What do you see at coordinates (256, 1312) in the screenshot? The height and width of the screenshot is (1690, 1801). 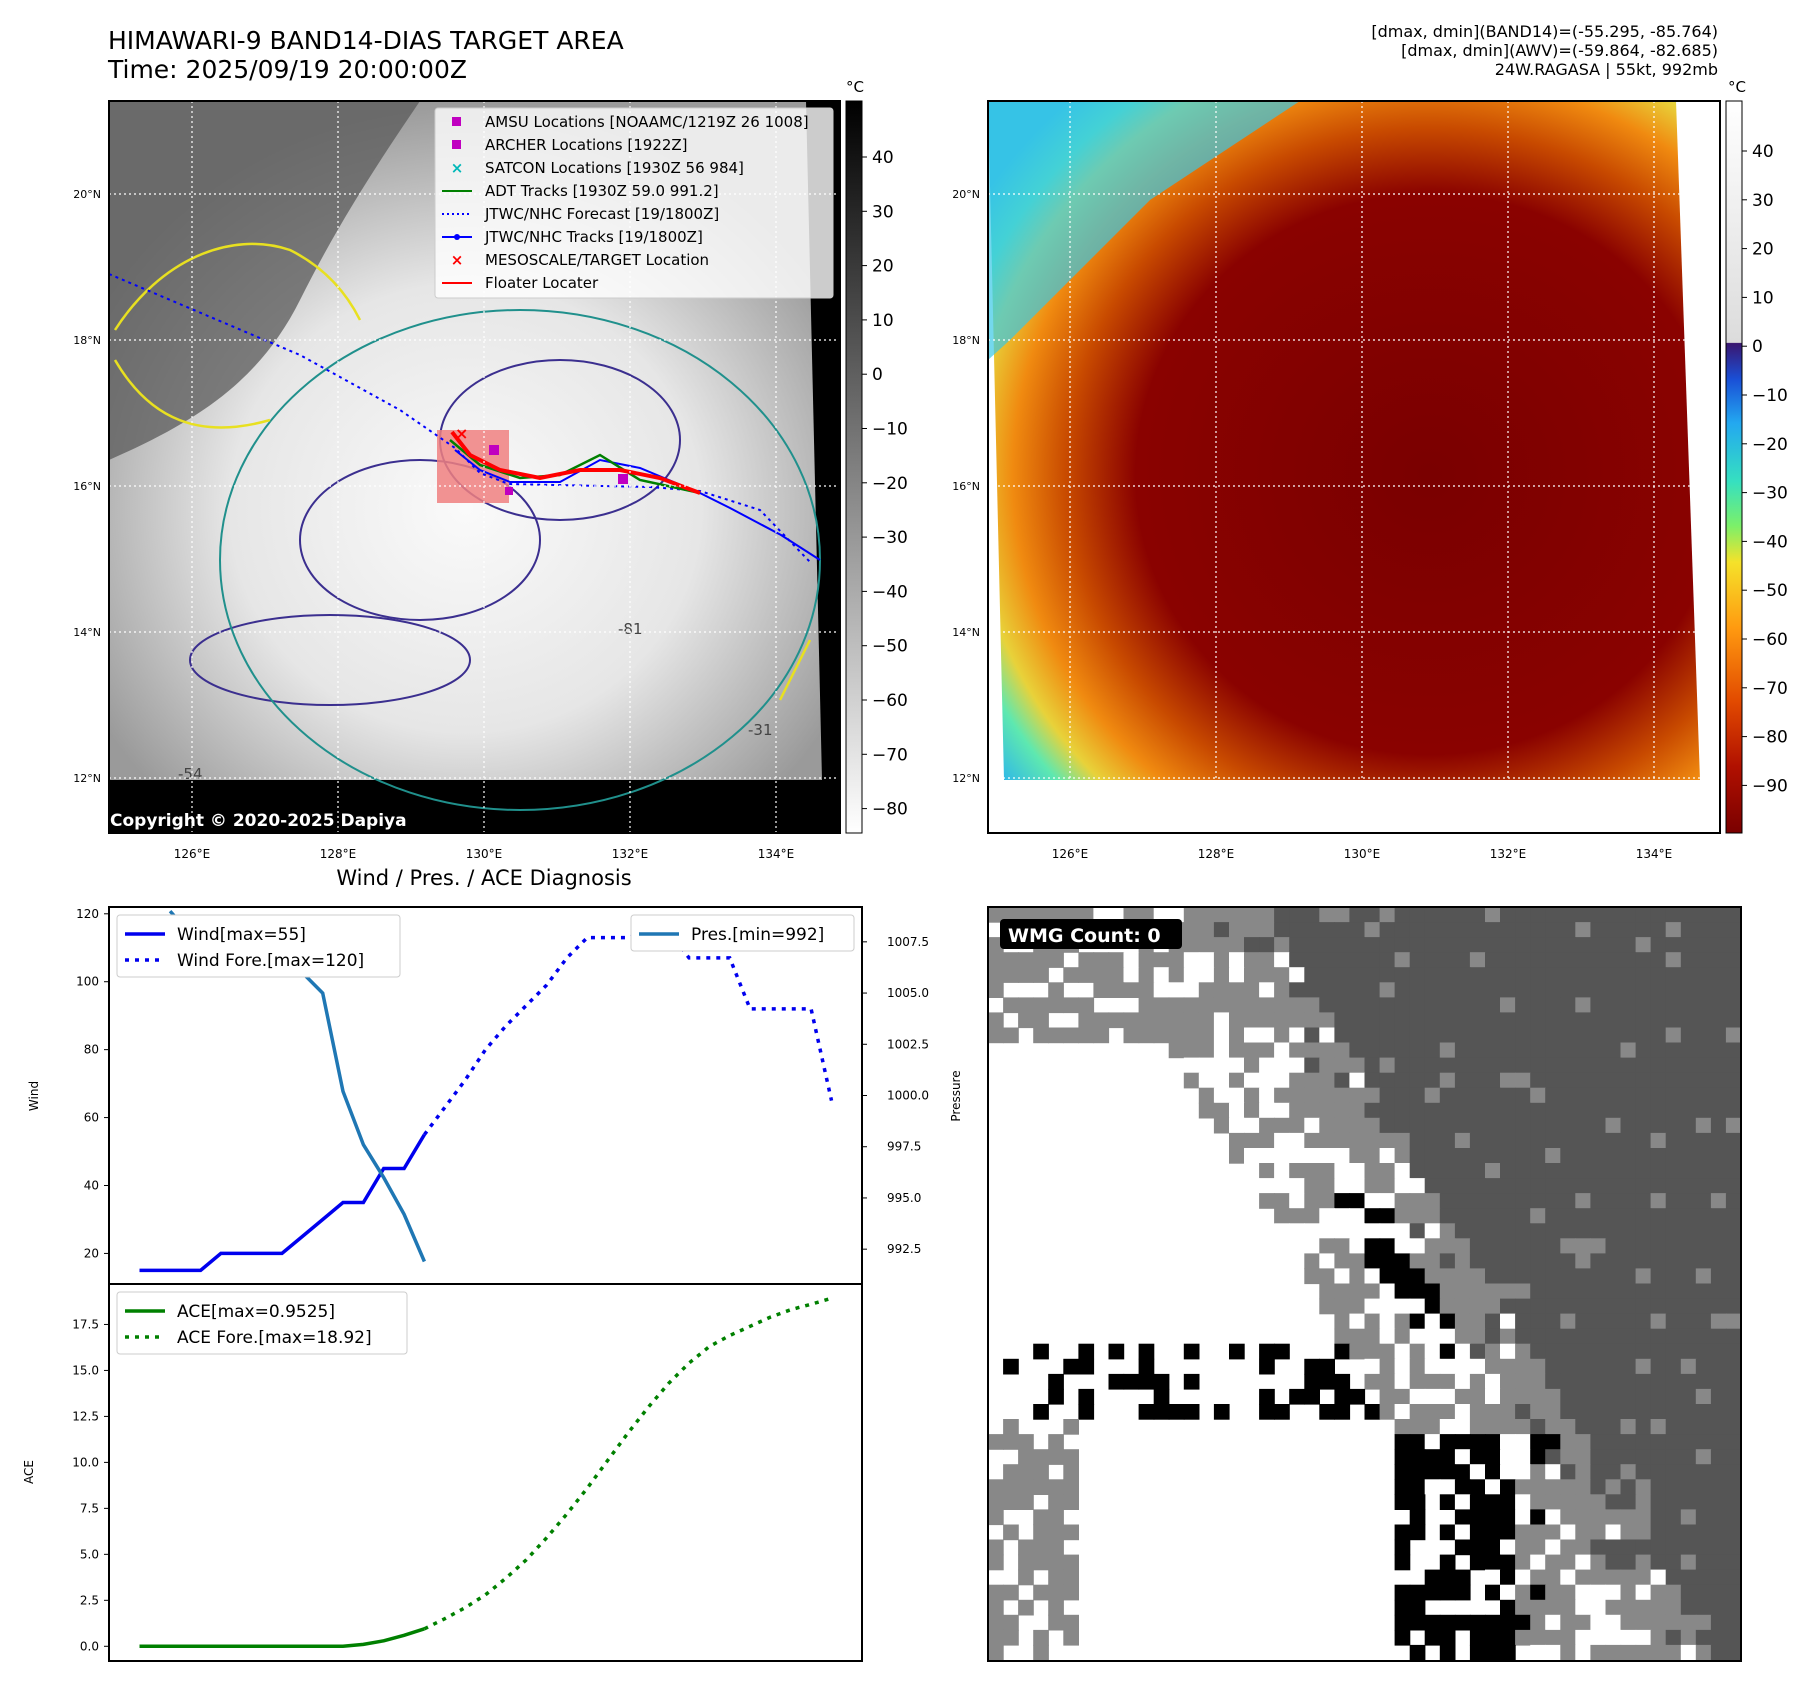 I see `chart-legend-label: ACE[max=0.9525]` at bounding box center [256, 1312].